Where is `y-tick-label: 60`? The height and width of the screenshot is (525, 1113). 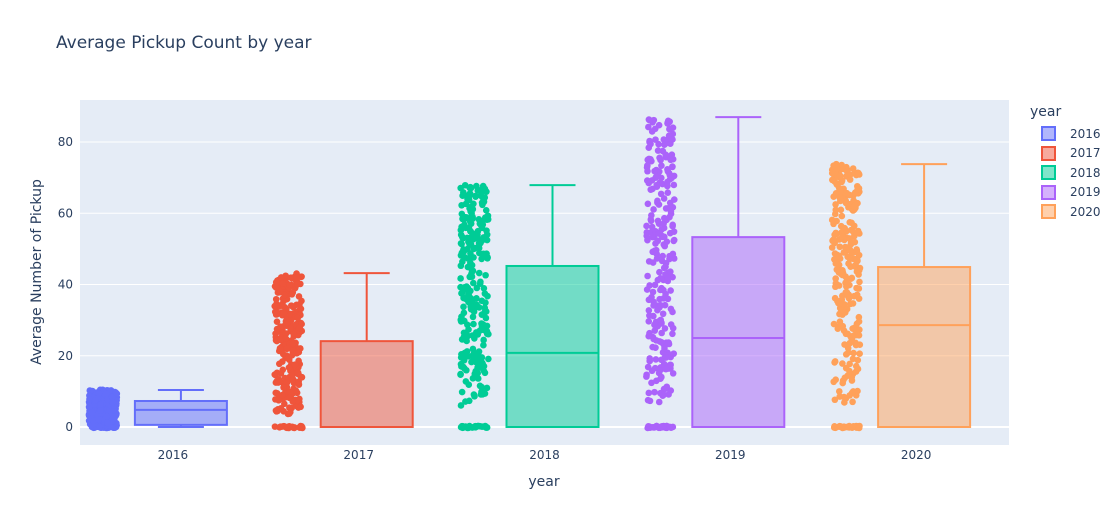 y-tick-label: 60 is located at coordinates (65, 213).